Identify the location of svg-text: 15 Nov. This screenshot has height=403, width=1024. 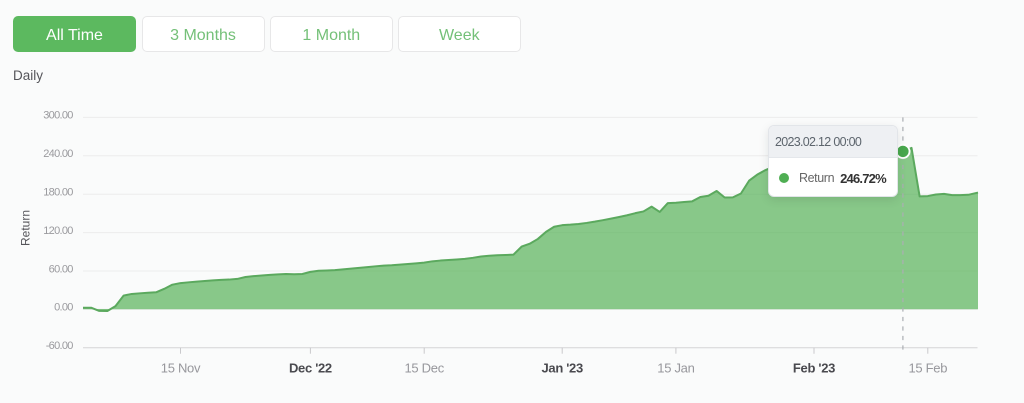
(181, 368).